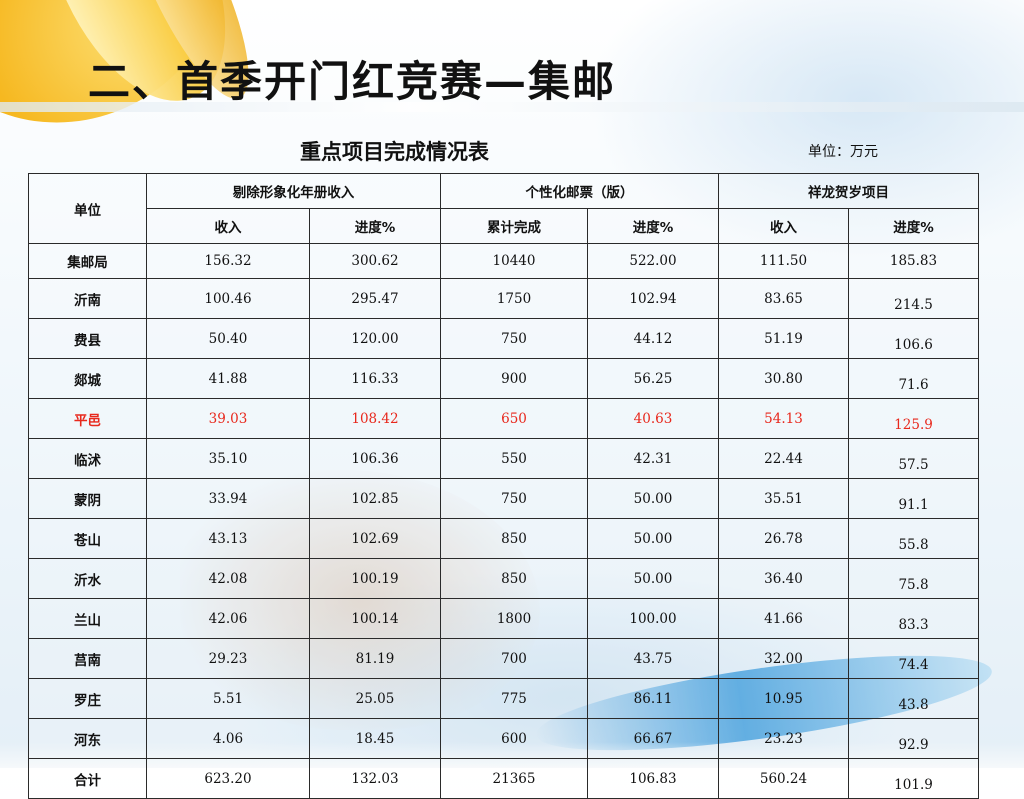 The height and width of the screenshot is (799, 1024). I want to click on table-row: 沂水 42.08 100.19 850 50.00 36.40 75.8, so click(503, 578).